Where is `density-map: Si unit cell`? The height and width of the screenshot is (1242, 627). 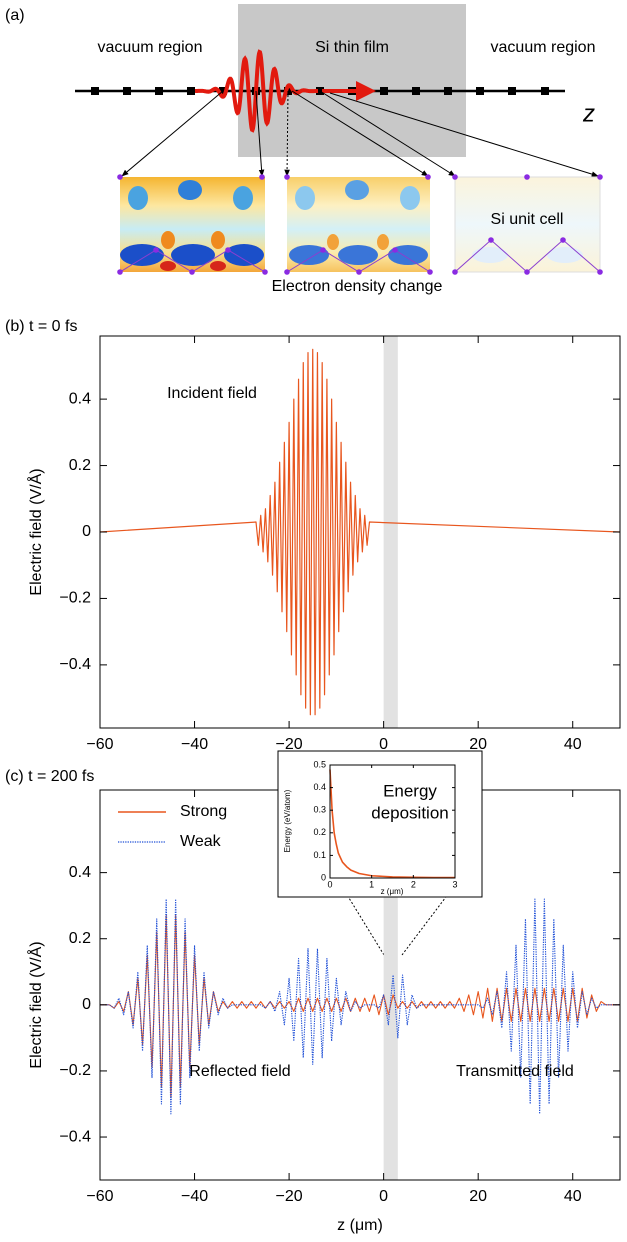
density-map: Si unit cell is located at coordinates (527, 224).